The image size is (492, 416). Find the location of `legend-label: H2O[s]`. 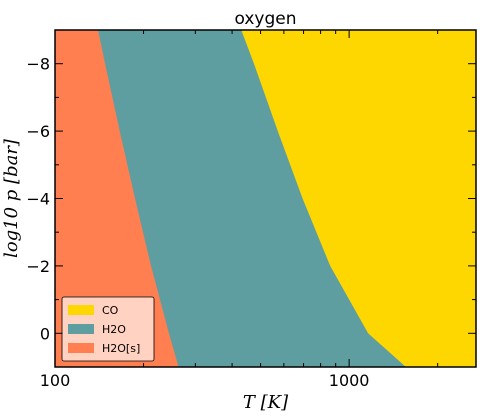

legend-label: H2O[s] is located at coordinates (121, 348).